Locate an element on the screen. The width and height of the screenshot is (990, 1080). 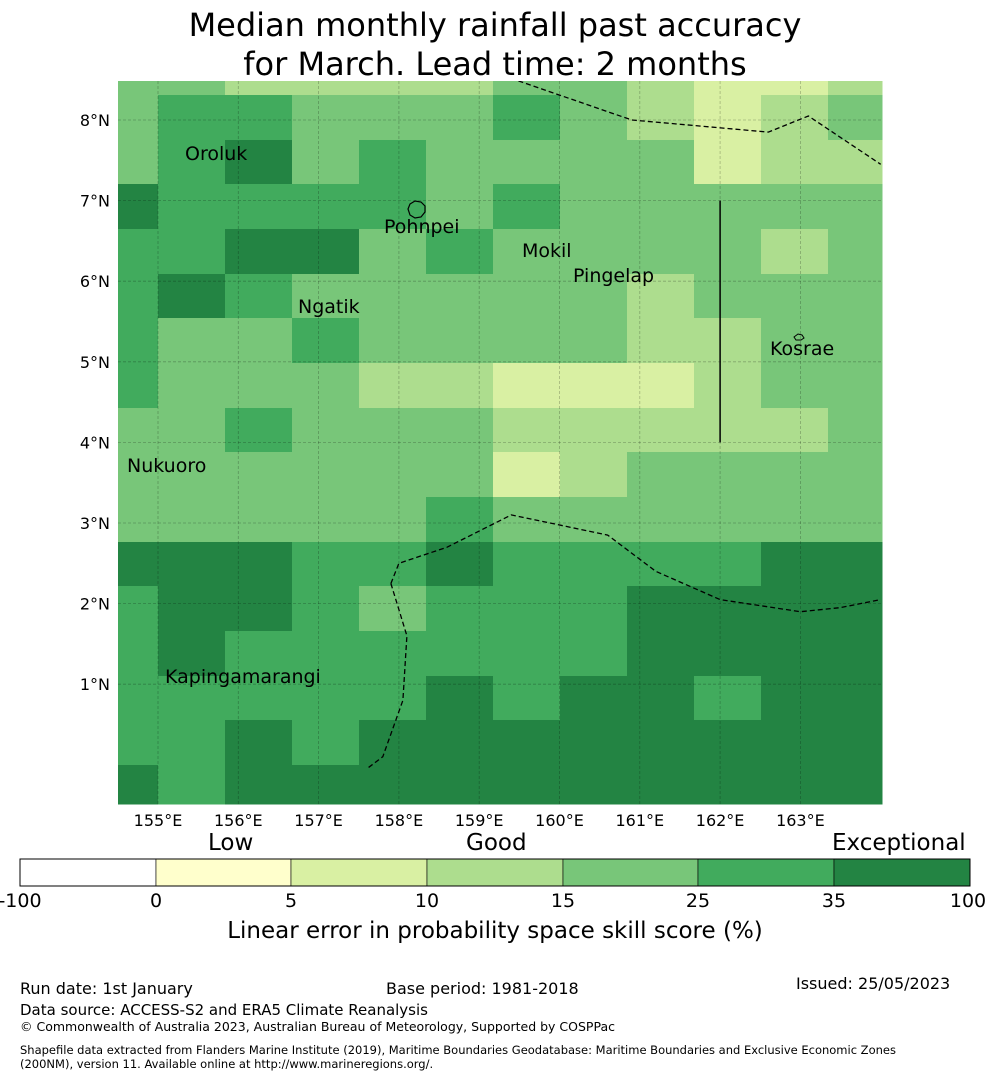
x-tick-label: 159°E is located at coordinates (479, 820).